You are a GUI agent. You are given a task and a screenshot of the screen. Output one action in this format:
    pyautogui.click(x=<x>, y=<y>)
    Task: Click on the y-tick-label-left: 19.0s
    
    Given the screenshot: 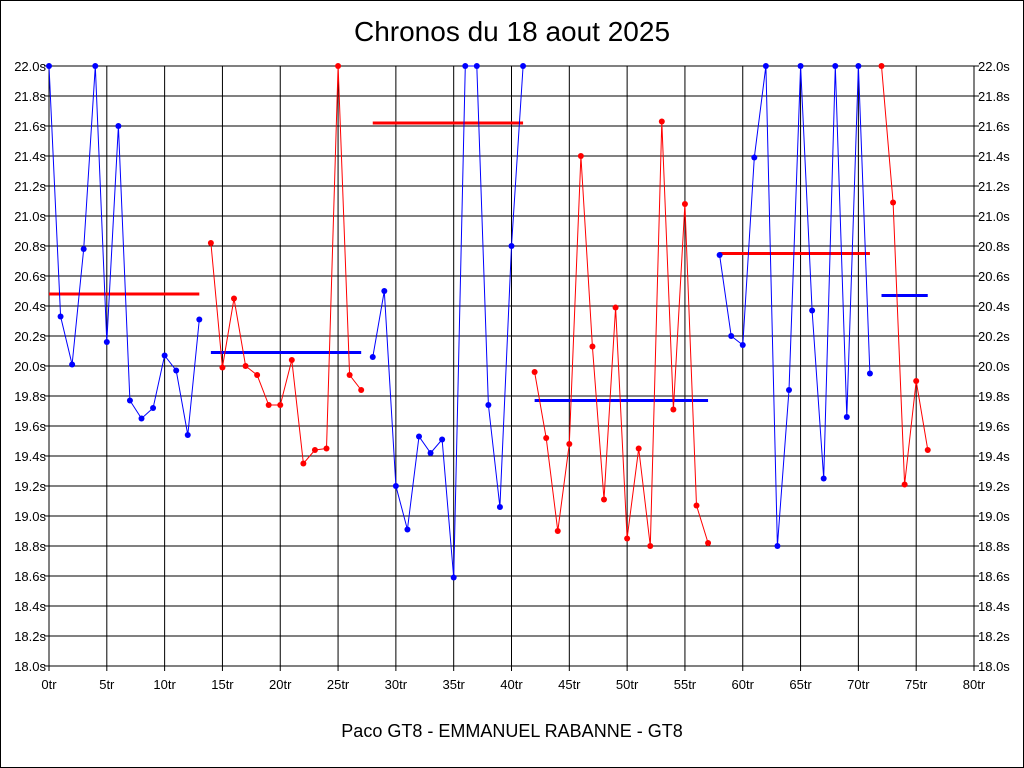 What is the action you would take?
    pyautogui.click(x=30, y=516)
    